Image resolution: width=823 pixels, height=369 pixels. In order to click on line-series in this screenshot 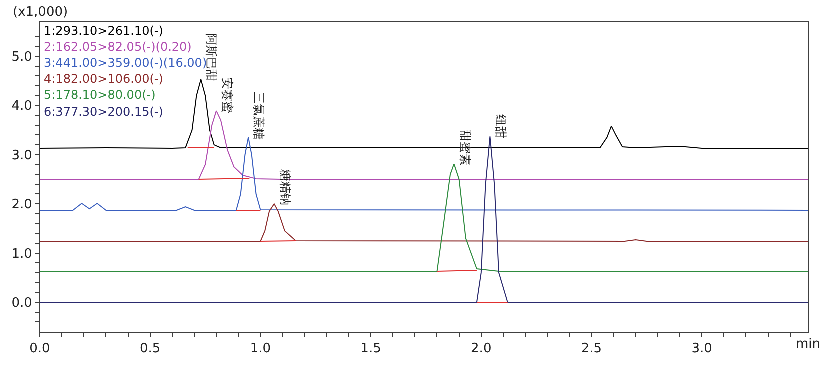, I will do `click(424, 223)`.